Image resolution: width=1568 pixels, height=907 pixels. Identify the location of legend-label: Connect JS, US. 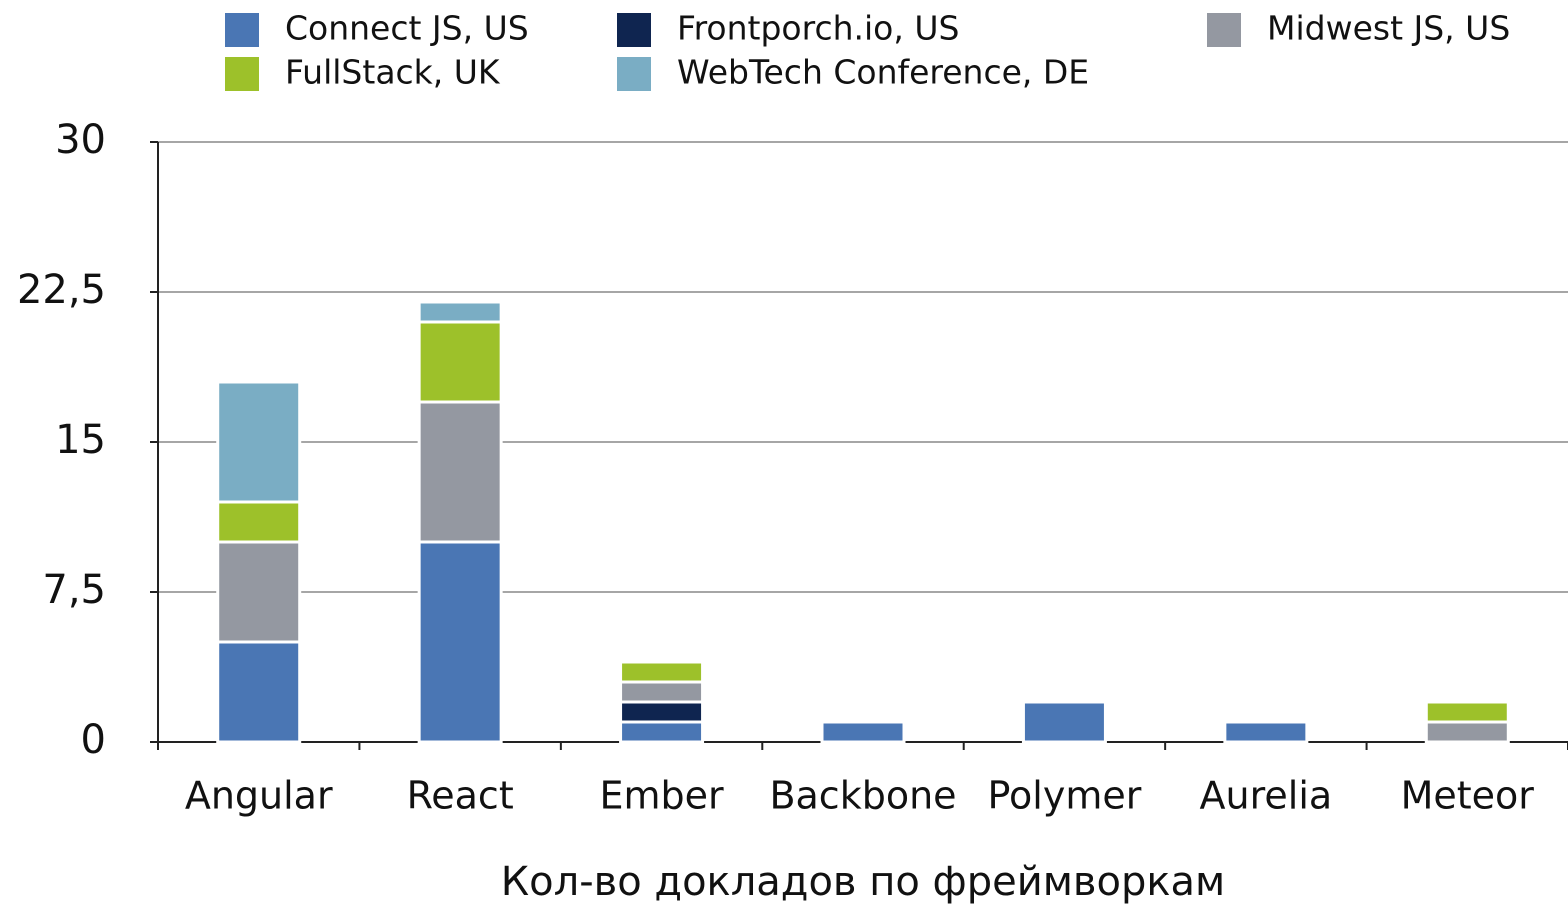
(407, 28).